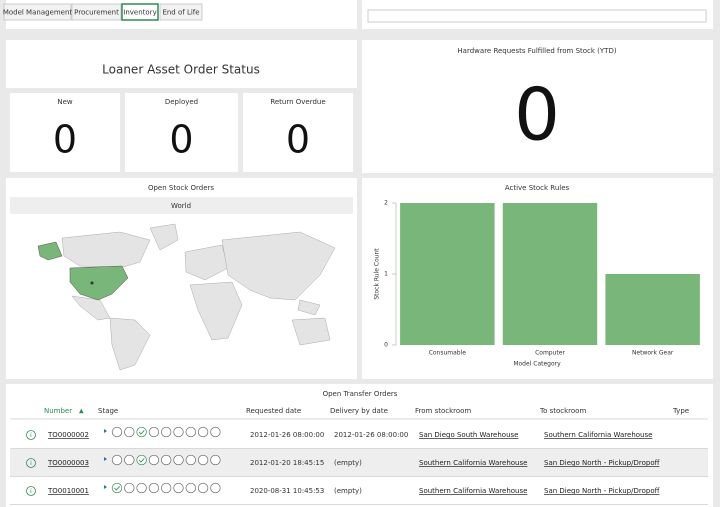 This screenshot has height=507, width=720. What do you see at coordinates (448, 353) in the screenshot?
I see `x-tick-label: Consumable` at bounding box center [448, 353].